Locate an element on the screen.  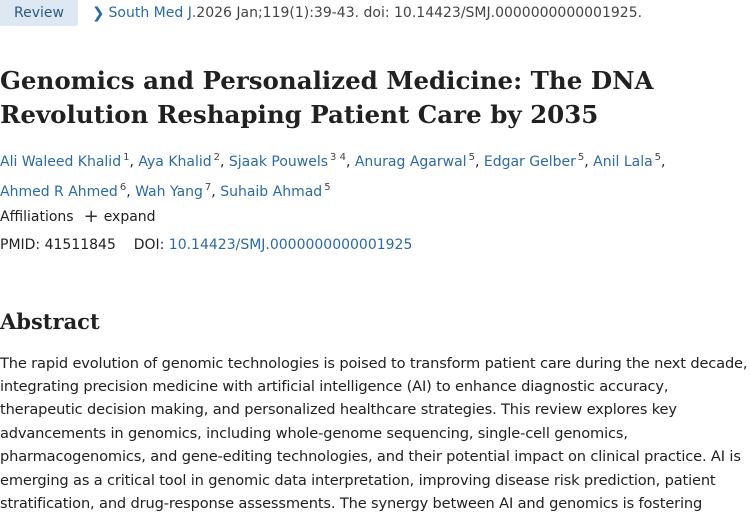
author-link: Aya Khalid is located at coordinates (175, 162).